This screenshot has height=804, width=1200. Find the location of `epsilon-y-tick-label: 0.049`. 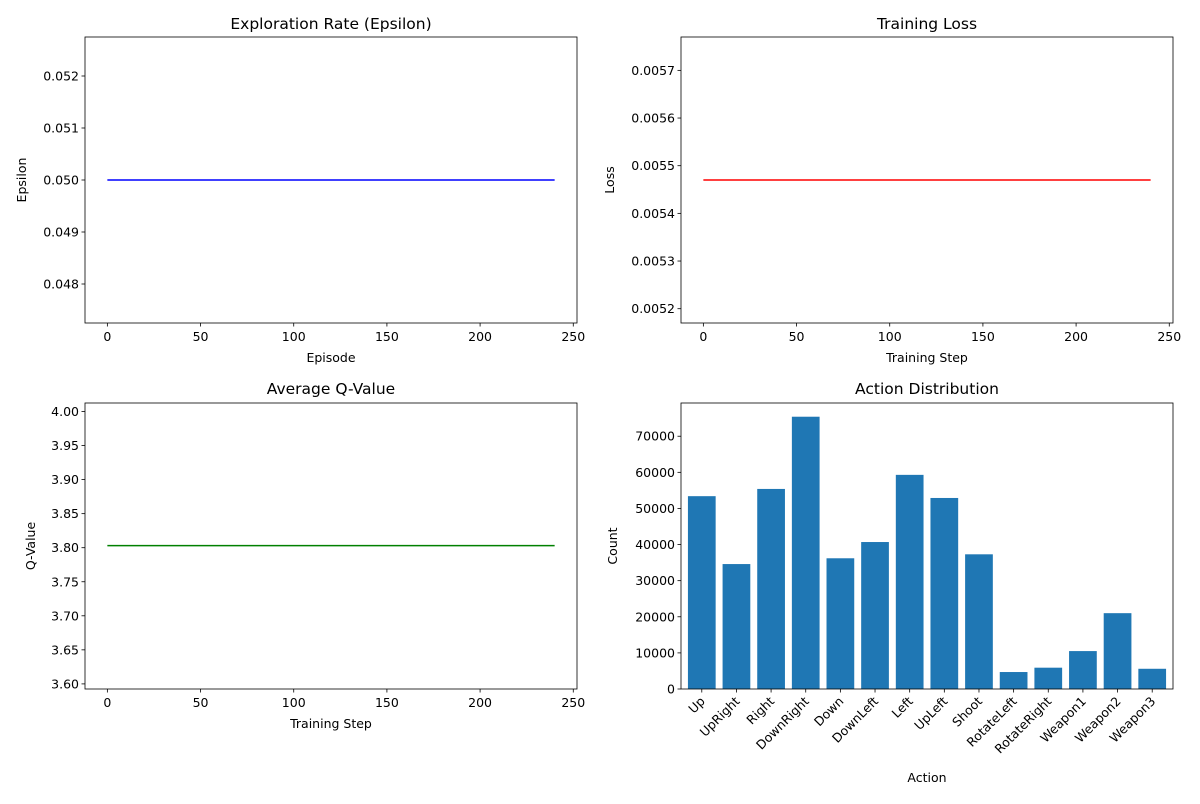

epsilon-y-tick-label: 0.049 is located at coordinates (61, 232).